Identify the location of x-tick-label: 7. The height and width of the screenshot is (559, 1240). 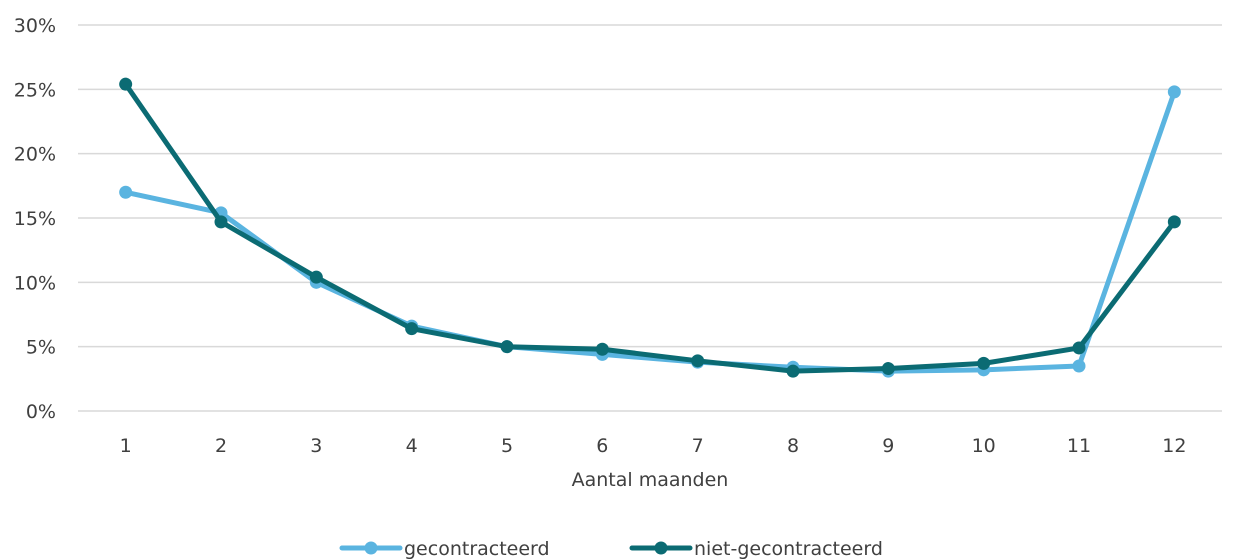
(698, 446).